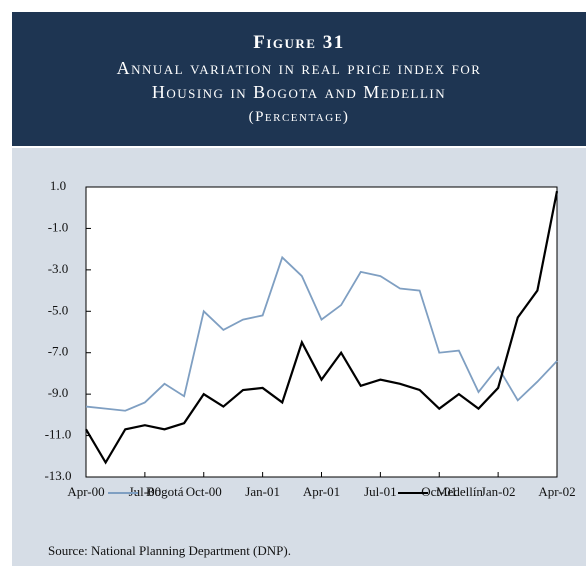  What do you see at coordinates (165, 491) in the screenshot?
I see `legend-label: Bogotá` at bounding box center [165, 491].